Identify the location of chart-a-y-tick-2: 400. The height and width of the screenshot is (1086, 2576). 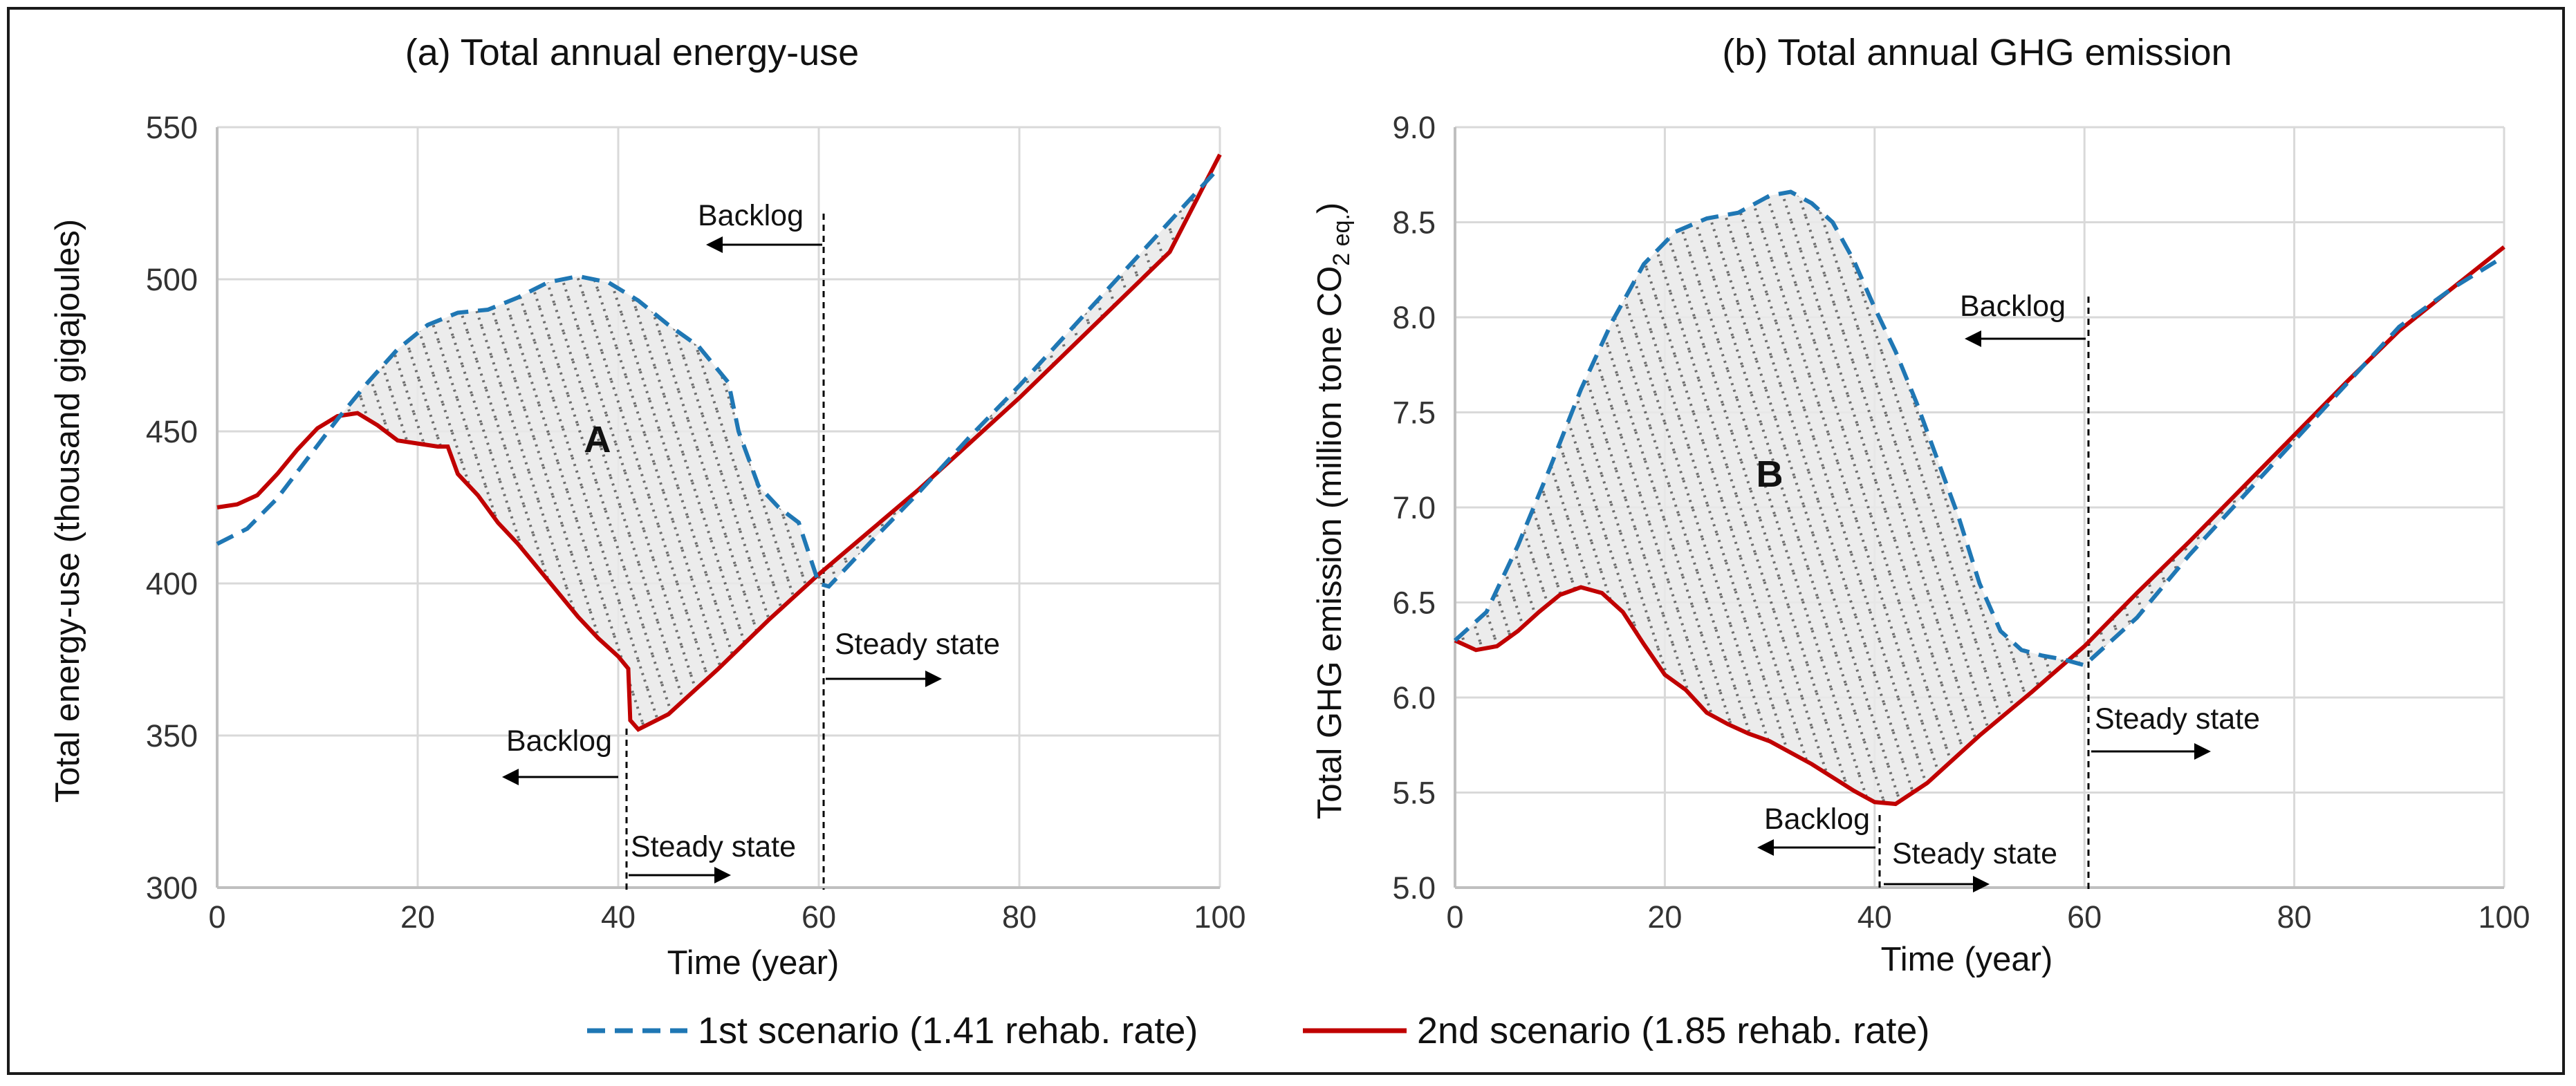
(172, 583).